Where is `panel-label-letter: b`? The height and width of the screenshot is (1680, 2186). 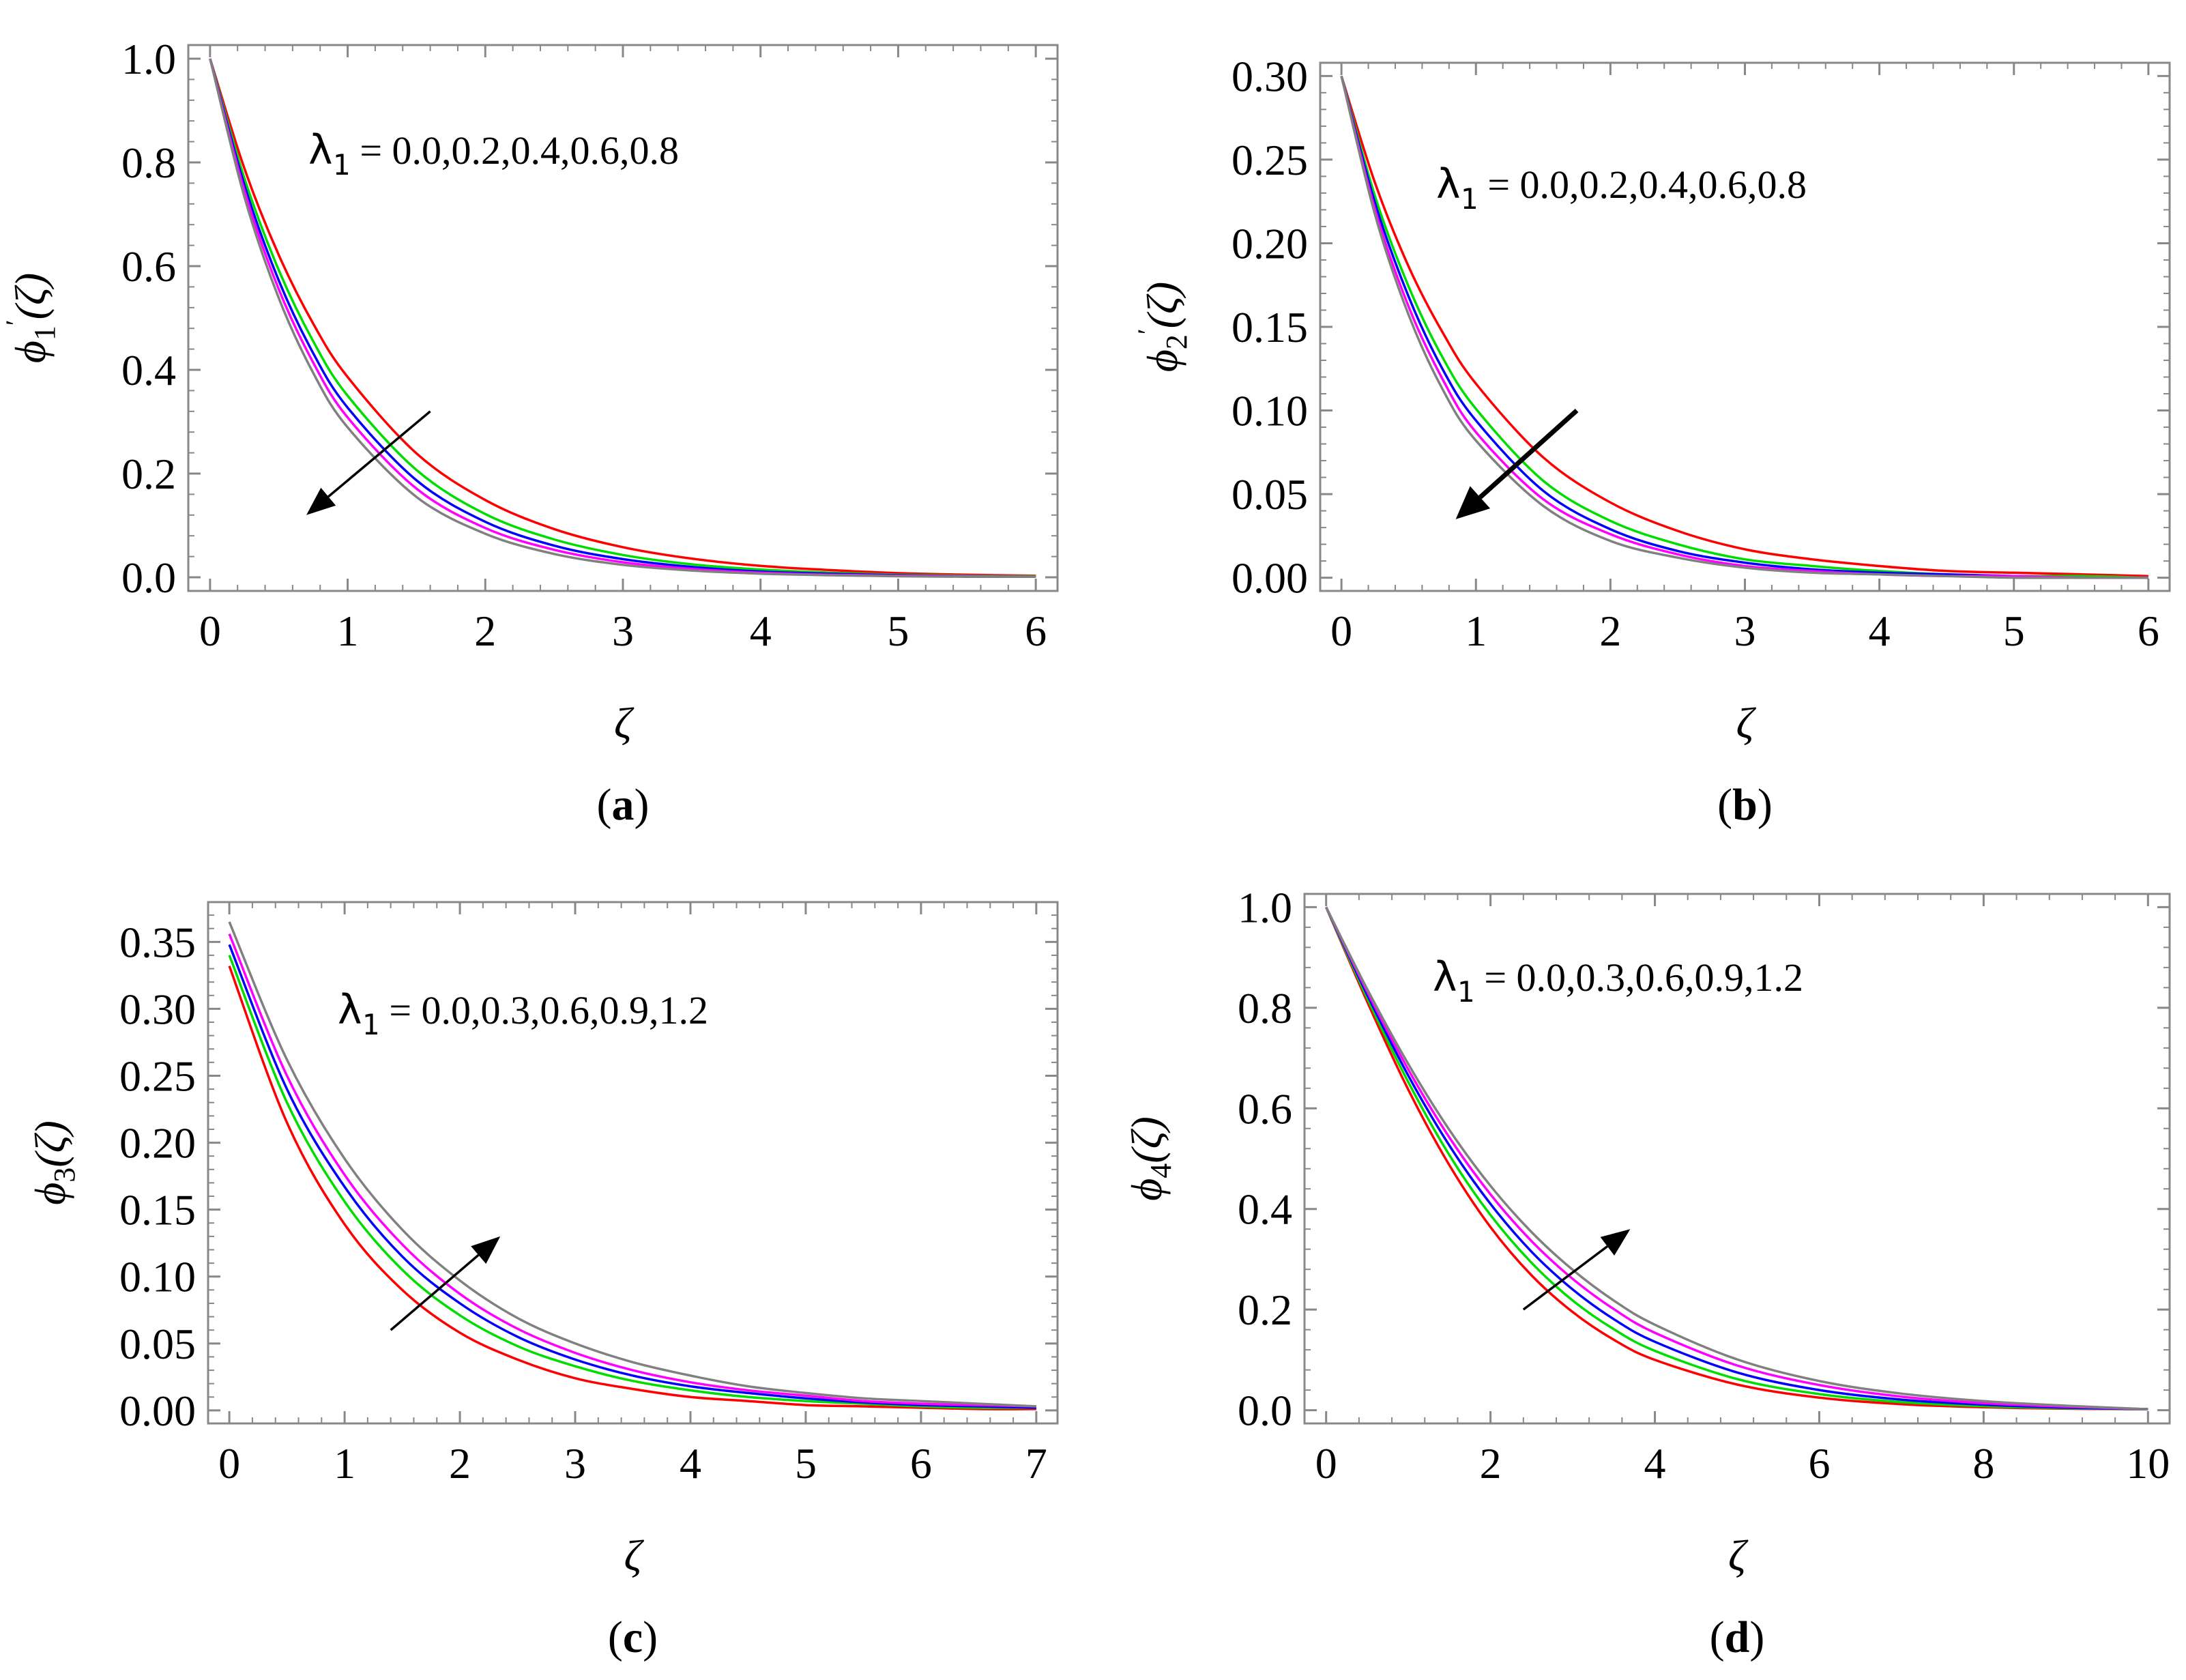
panel-label-letter: b is located at coordinates (1745, 805).